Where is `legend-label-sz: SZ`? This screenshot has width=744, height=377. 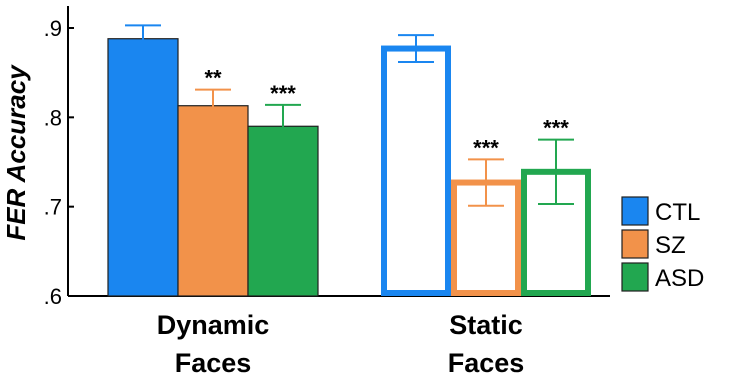
legend-label-sz: SZ is located at coordinates (670, 245).